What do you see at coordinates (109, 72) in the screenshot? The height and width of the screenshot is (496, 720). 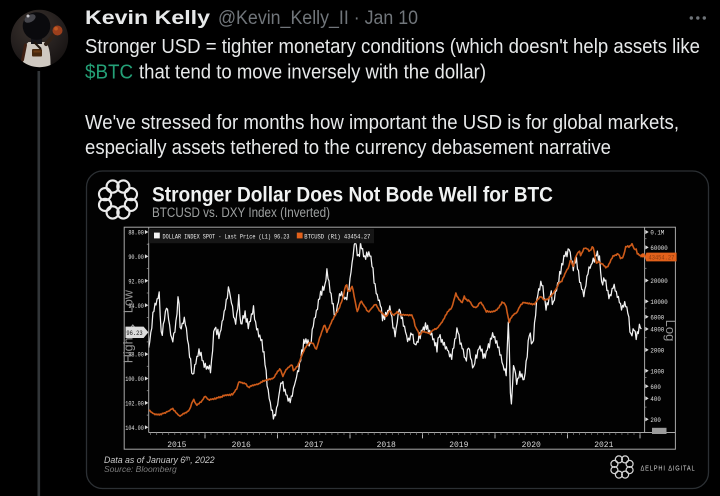 I see `svg-text: $BTC` at bounding box center [109, 72].